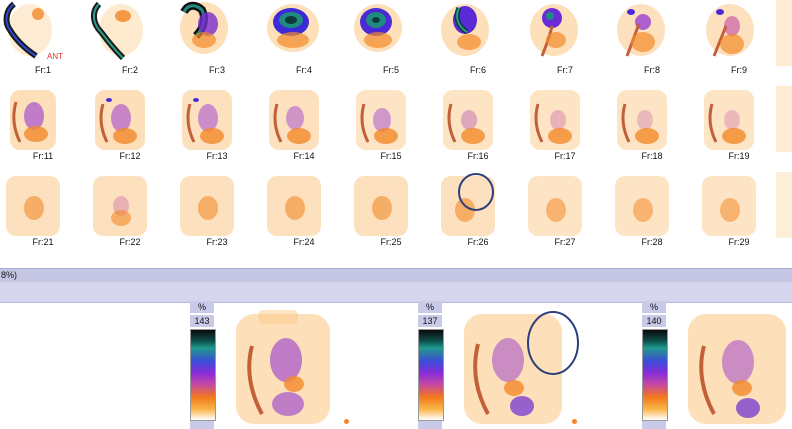 The height and width of the screenshot is (429, 792). What do you see at coordinates (784, 205) in the screenshot?
I see `frame-30-partial` at bounding box center [784, 205].